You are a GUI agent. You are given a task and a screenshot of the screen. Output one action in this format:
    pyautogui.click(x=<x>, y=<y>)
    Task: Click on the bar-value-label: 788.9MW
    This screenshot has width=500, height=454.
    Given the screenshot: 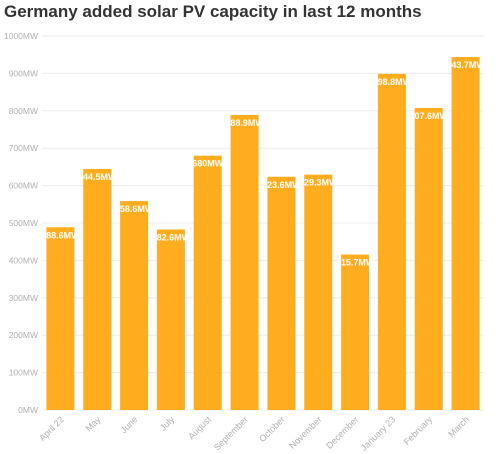 What is the action you would take?
    pyautogui.click(x=244, y=123)
    